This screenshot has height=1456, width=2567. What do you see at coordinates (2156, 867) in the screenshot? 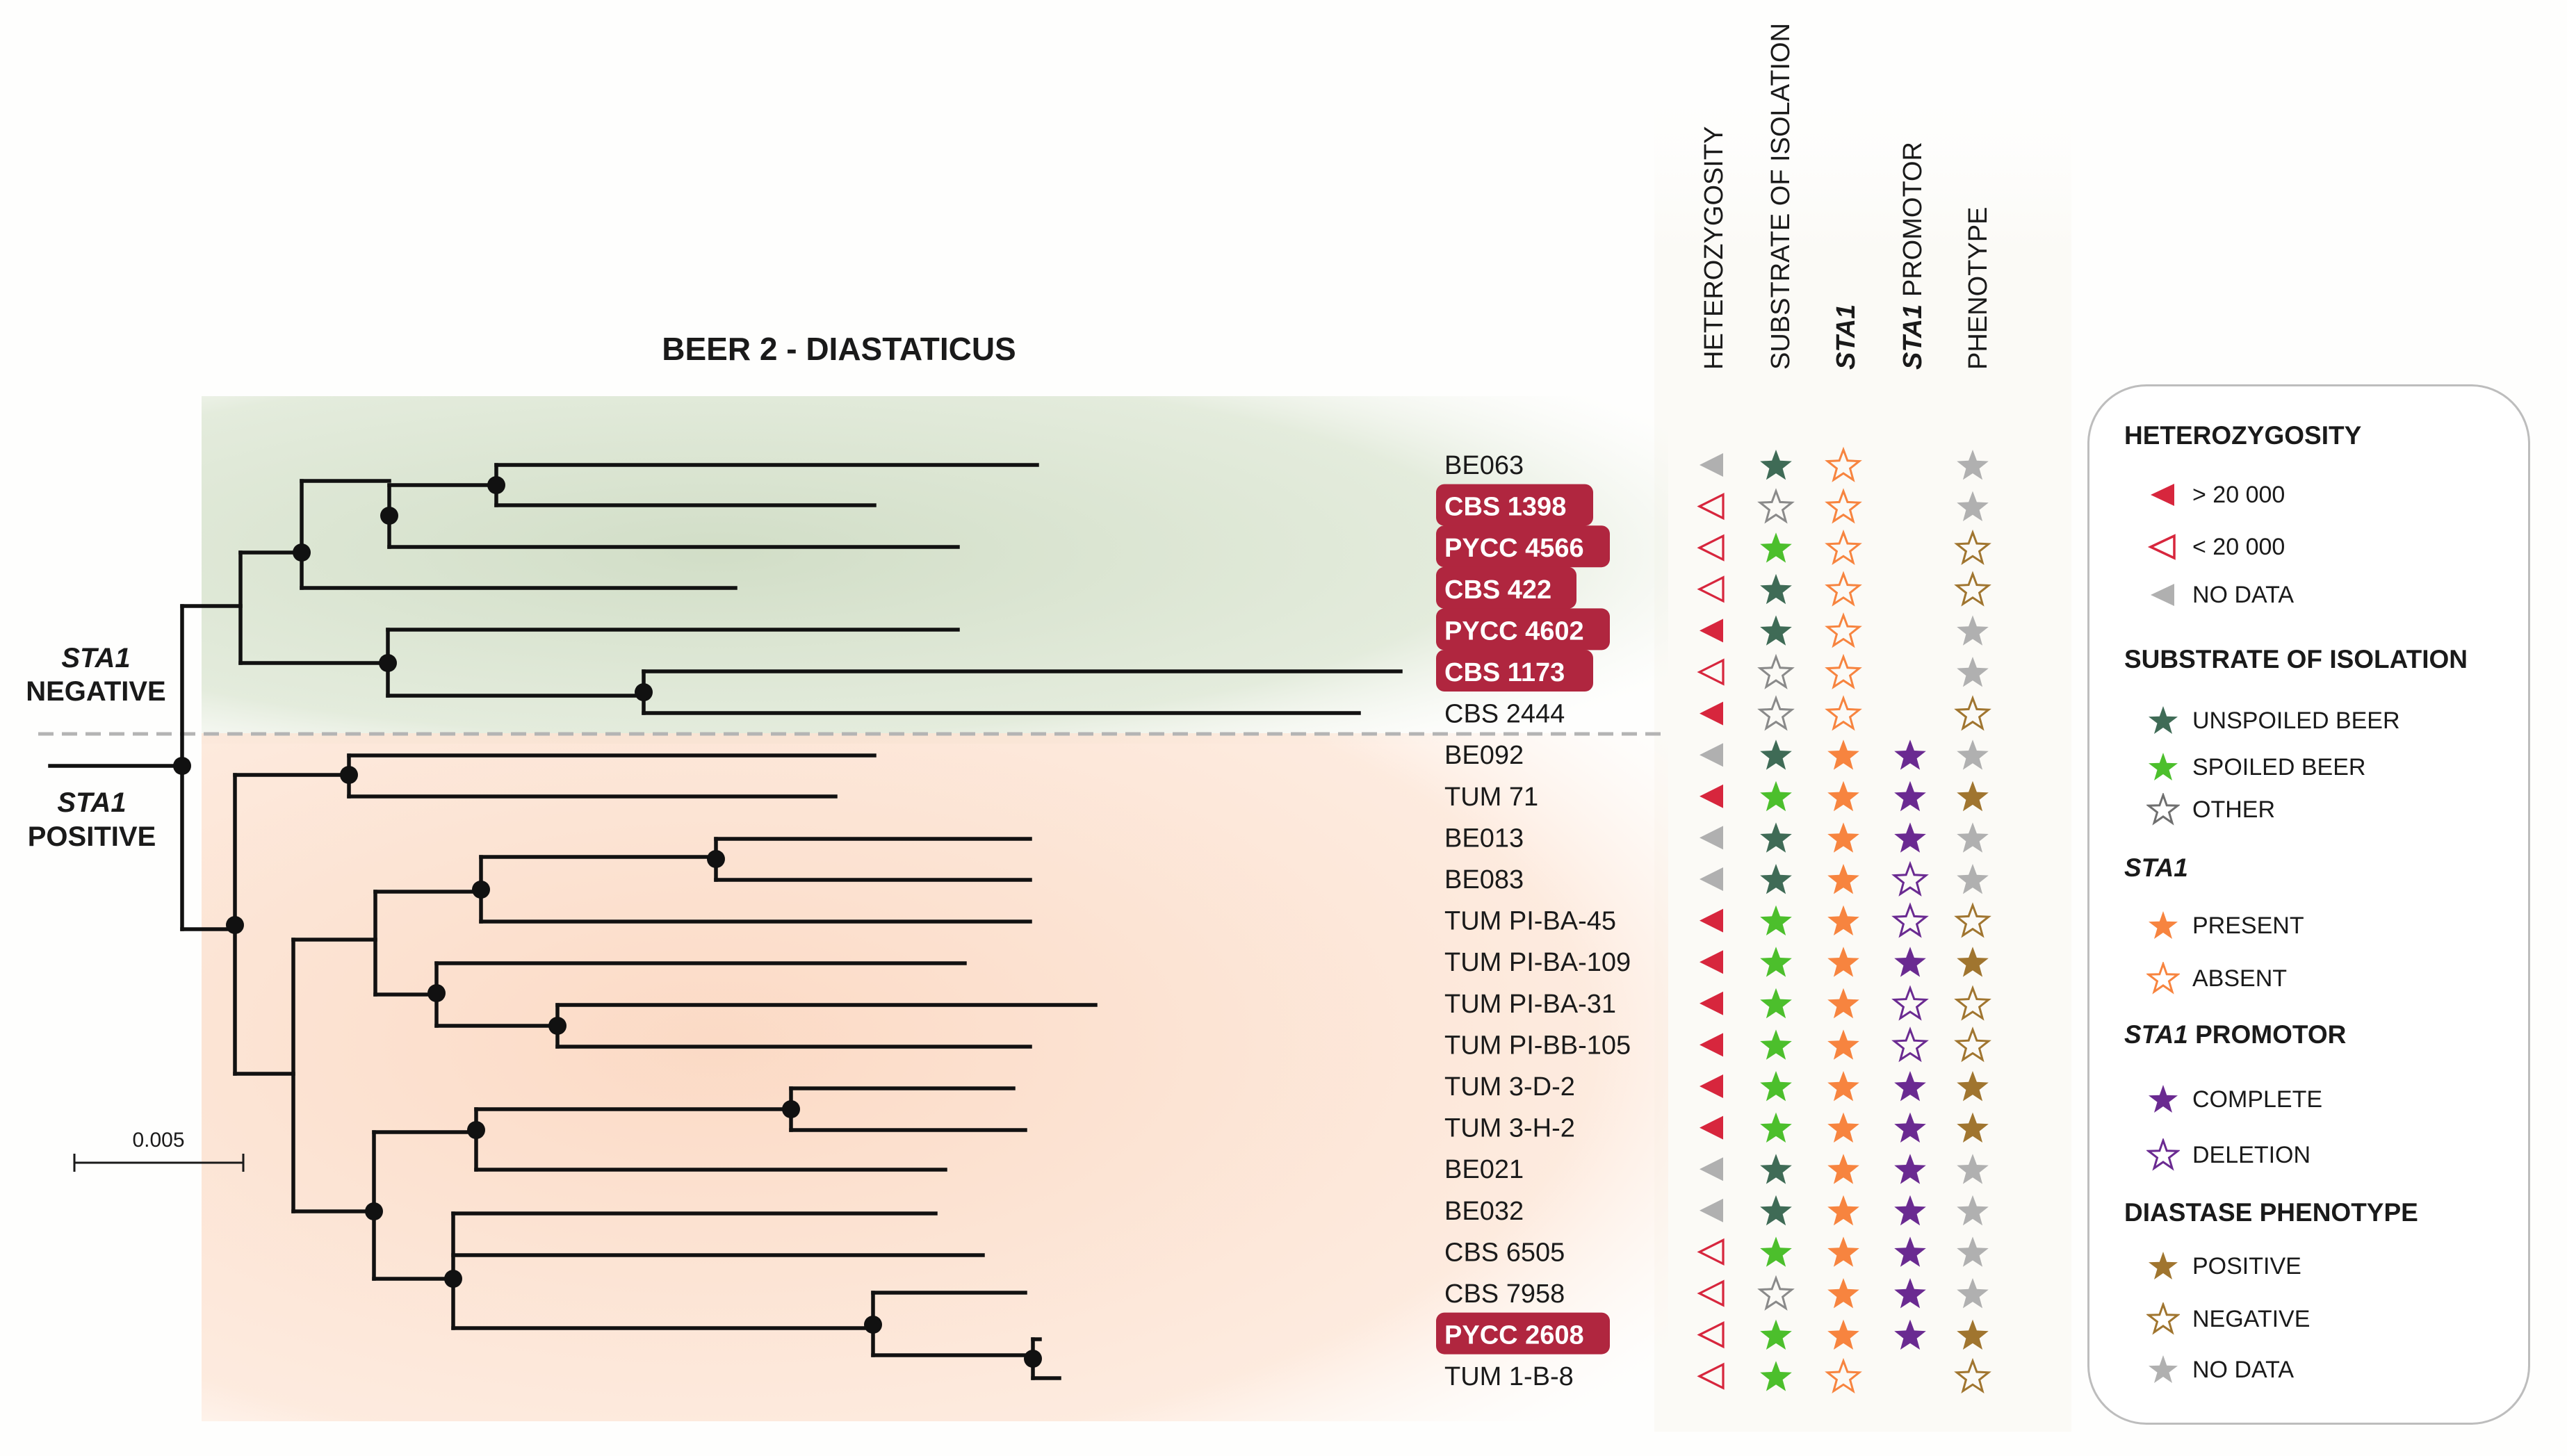
I see `legend-sta1-title: STA1` at bounding box center [2156, 867].